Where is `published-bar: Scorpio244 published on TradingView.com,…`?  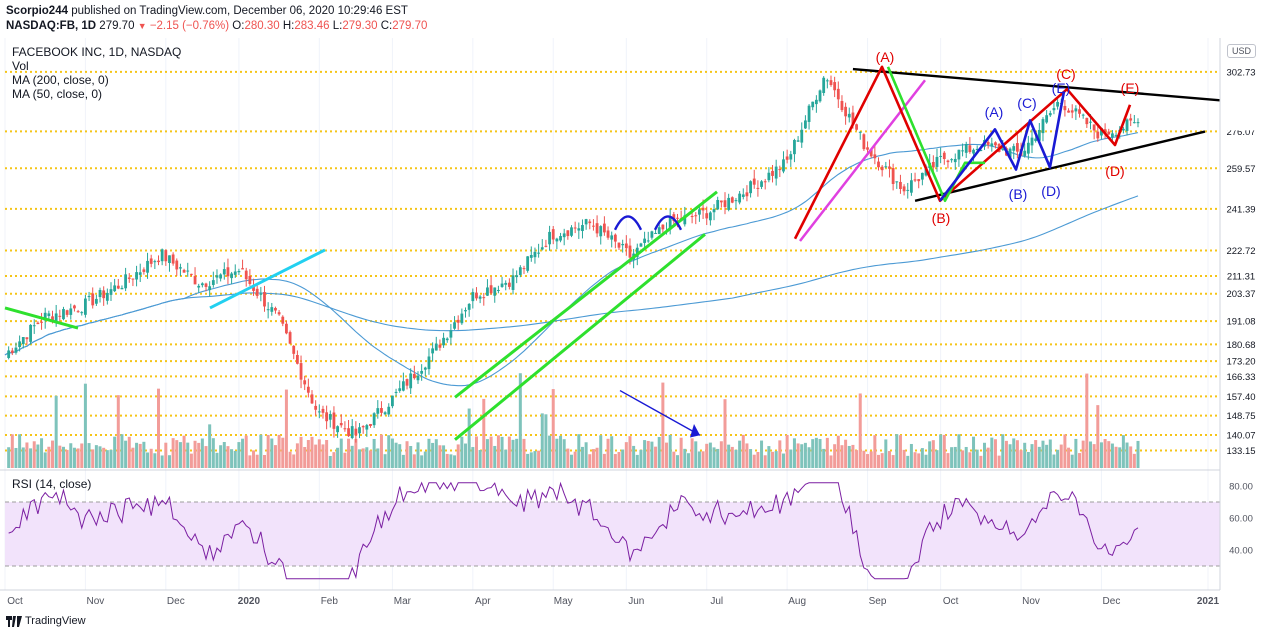 published-bar: Scorpio244 published on TradingView.com,… is located at coordinates (207, 11).